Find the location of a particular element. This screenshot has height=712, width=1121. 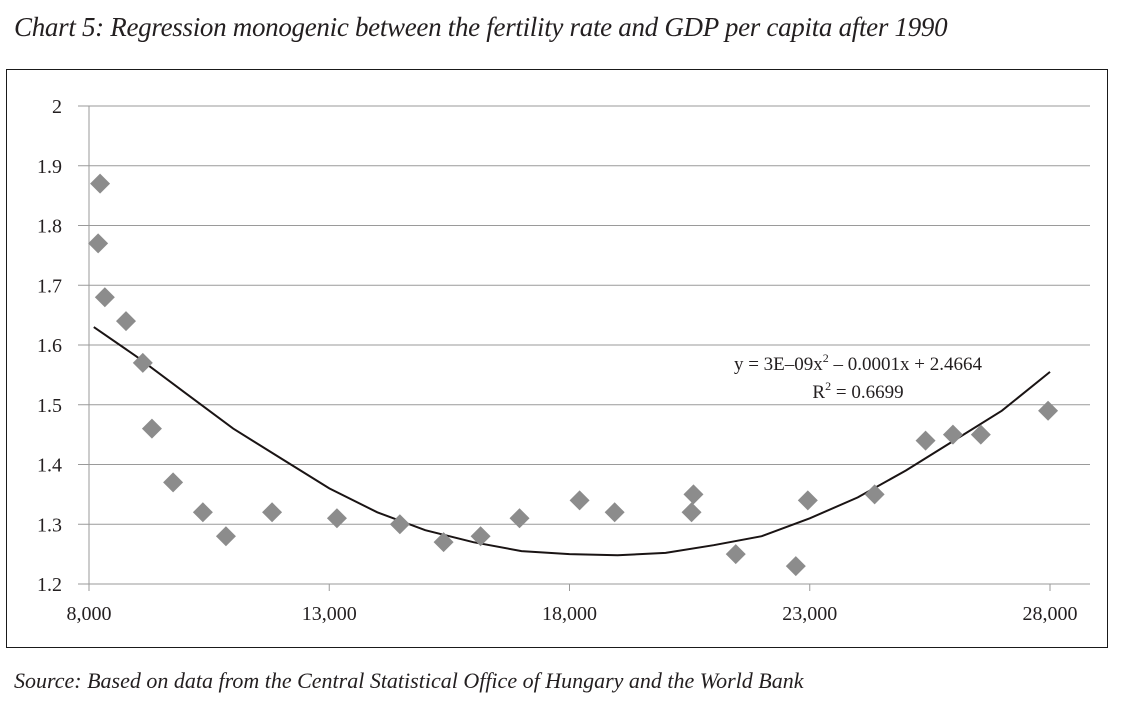

x-tick-label: 8,000 is located at coordinates (89, 614).